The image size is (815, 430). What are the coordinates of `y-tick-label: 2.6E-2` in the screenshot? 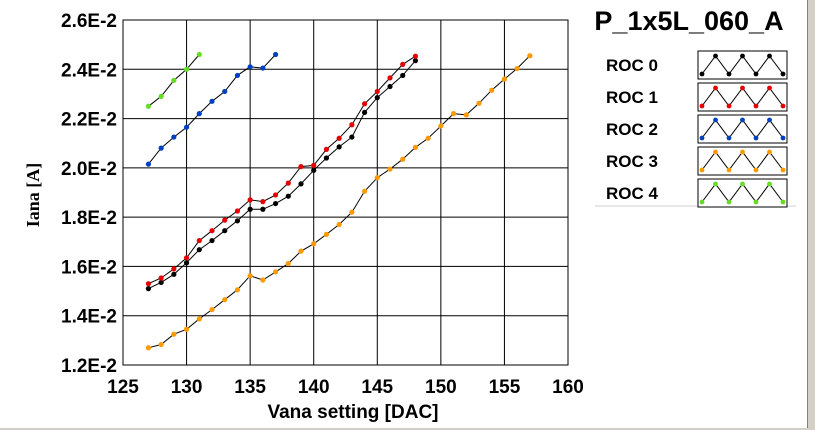 It's located at (89, 21).